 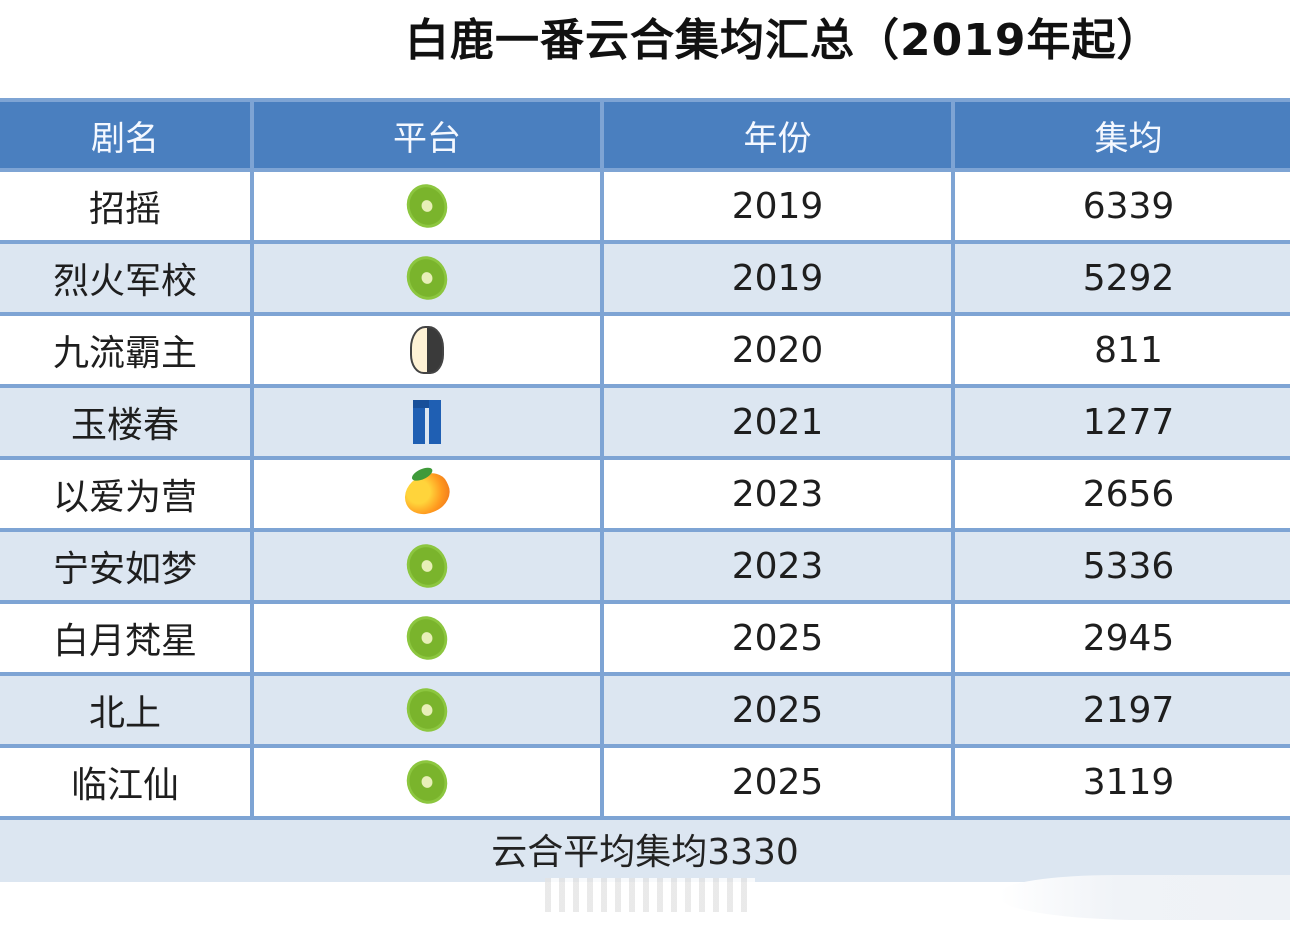 I want to click on watermark-logo, so click(x=1145, y=897).